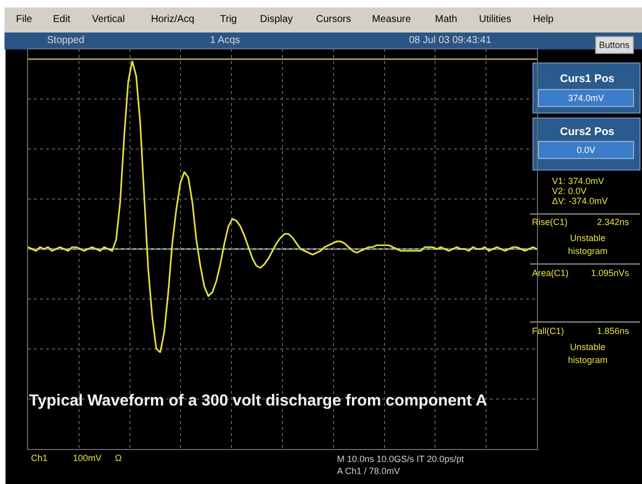  What do you see at coordinates (550, 273) in the screenshot?
I see `annotation: Area(C1)` at bounding box center [550, 273].